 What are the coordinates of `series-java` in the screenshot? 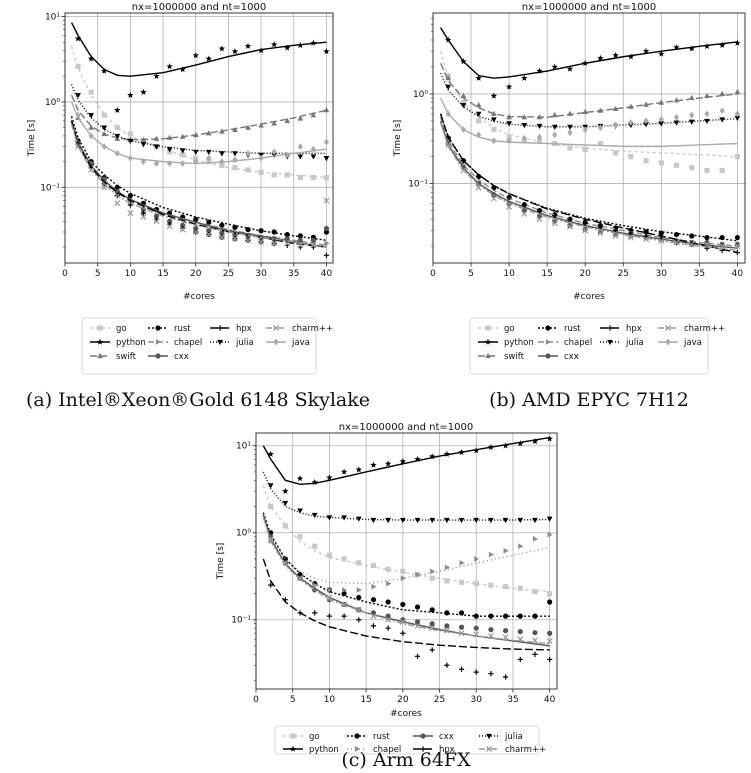 It's located at (589, 122).